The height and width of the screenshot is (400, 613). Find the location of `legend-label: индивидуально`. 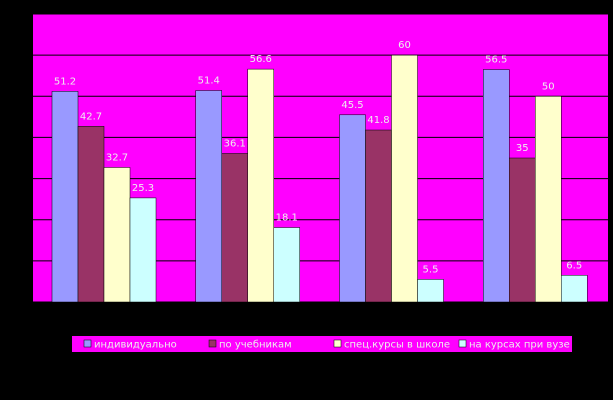

legend-label: индивидуально is located at coordinates (135, 345).